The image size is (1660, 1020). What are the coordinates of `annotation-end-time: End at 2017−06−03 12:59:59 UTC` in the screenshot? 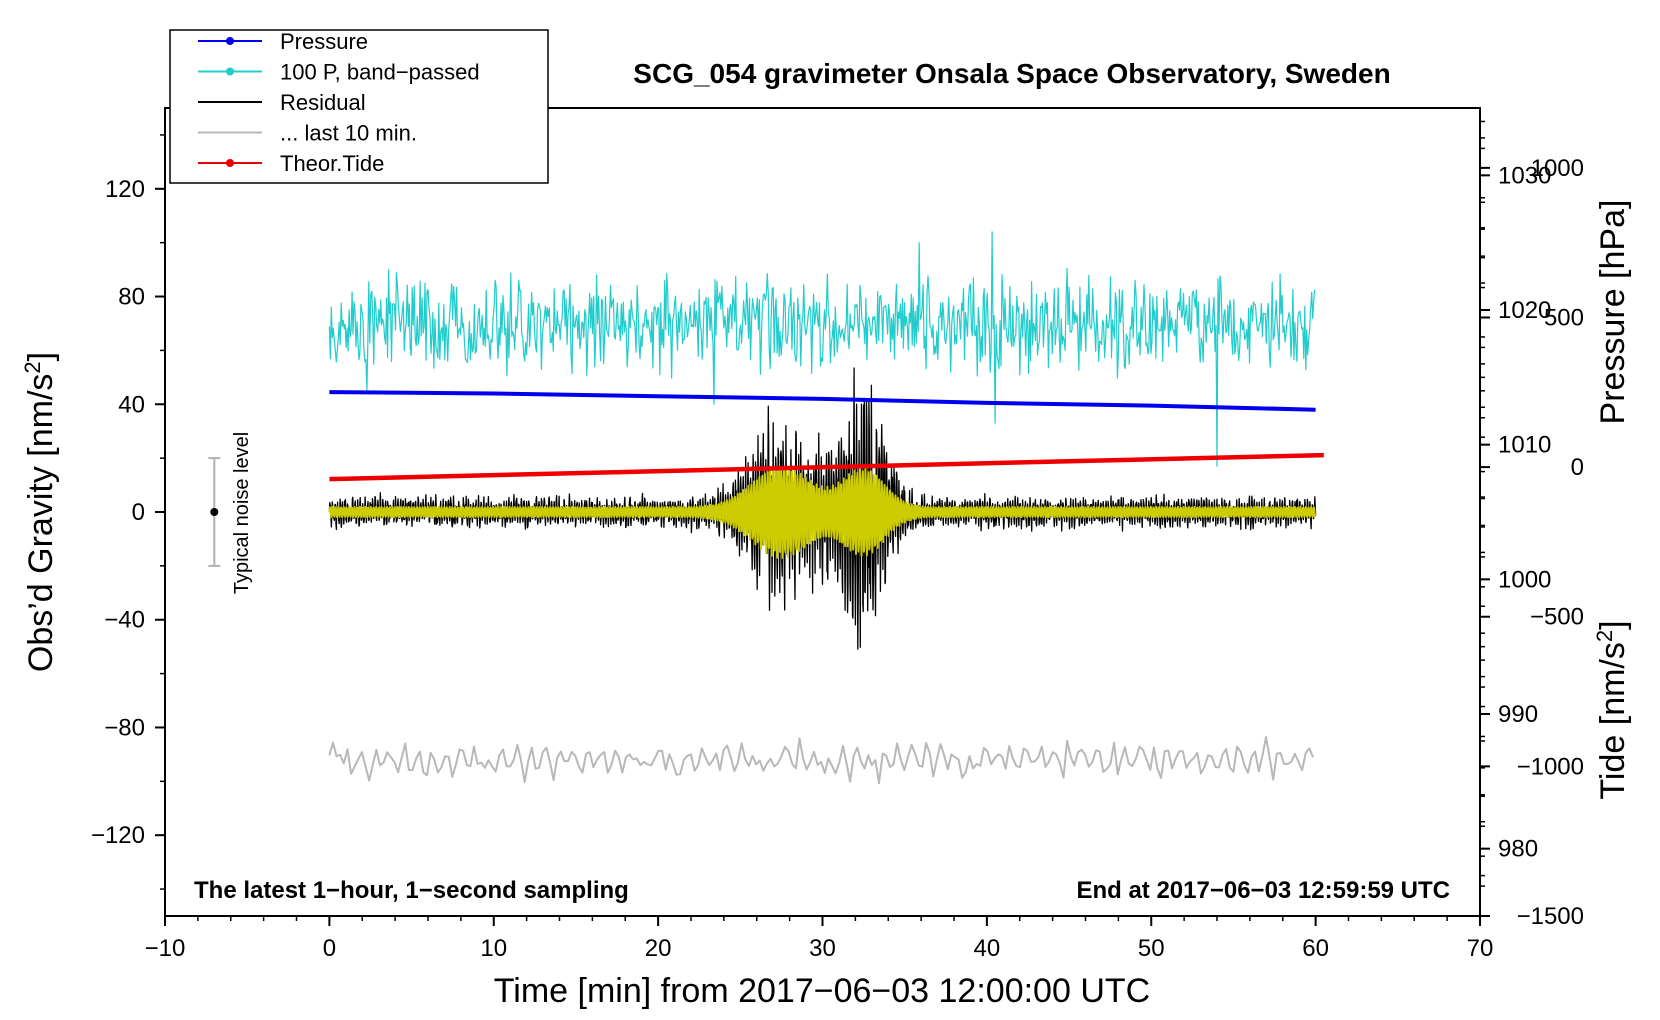 It's located at (1263, 890).